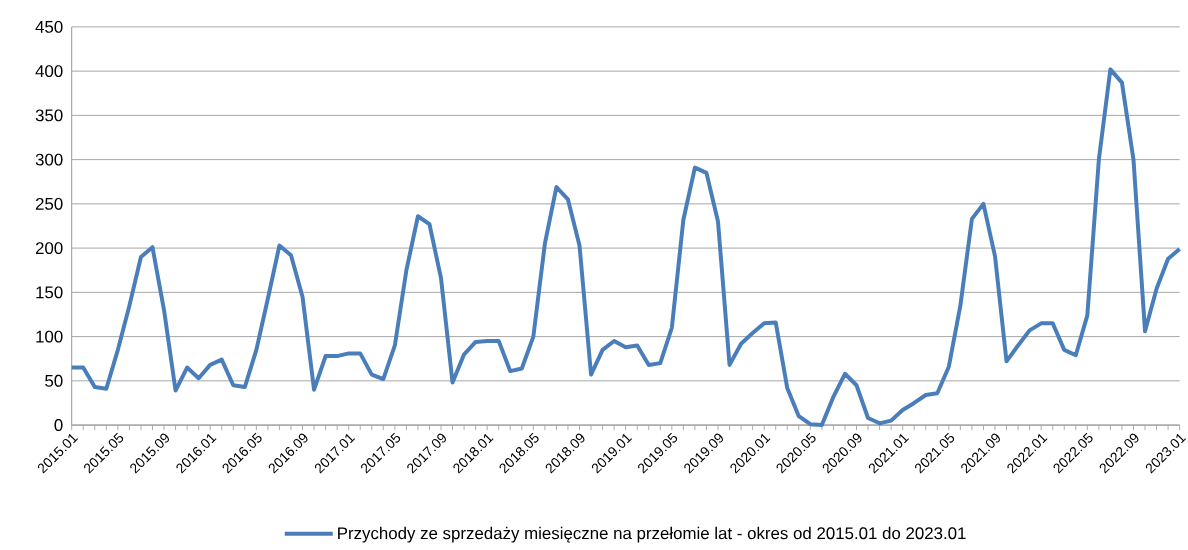 This screenshot has width=1188, height=550. I want to click on y-tick-label: 100, so click(49, 336).